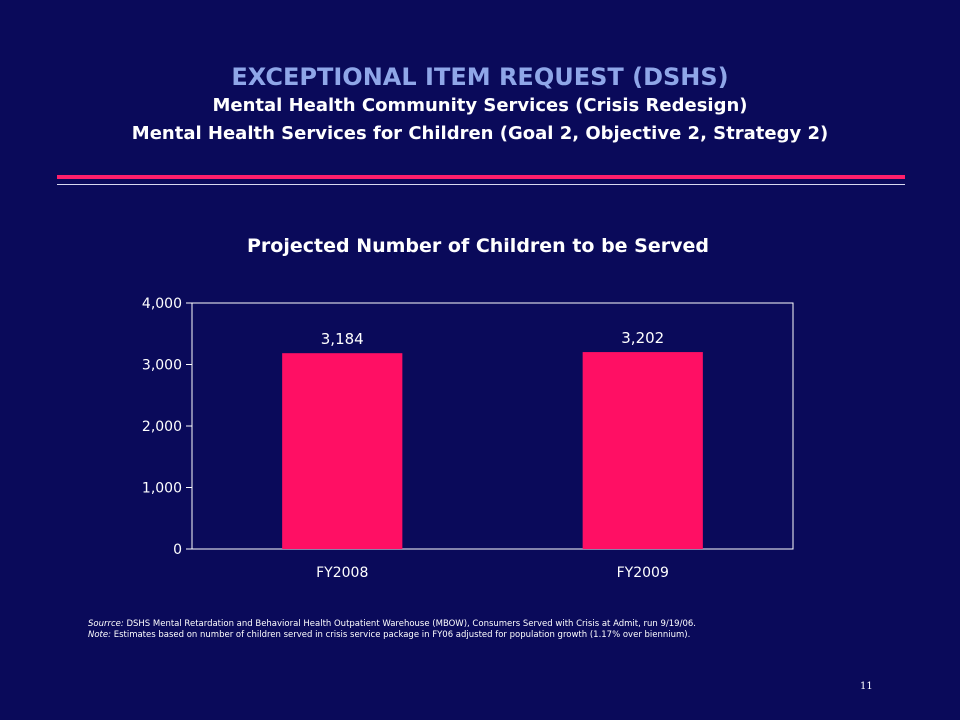 This screenshot has width=960, height=720. I want to click on y-tick-label: 0, so click(177, 550).